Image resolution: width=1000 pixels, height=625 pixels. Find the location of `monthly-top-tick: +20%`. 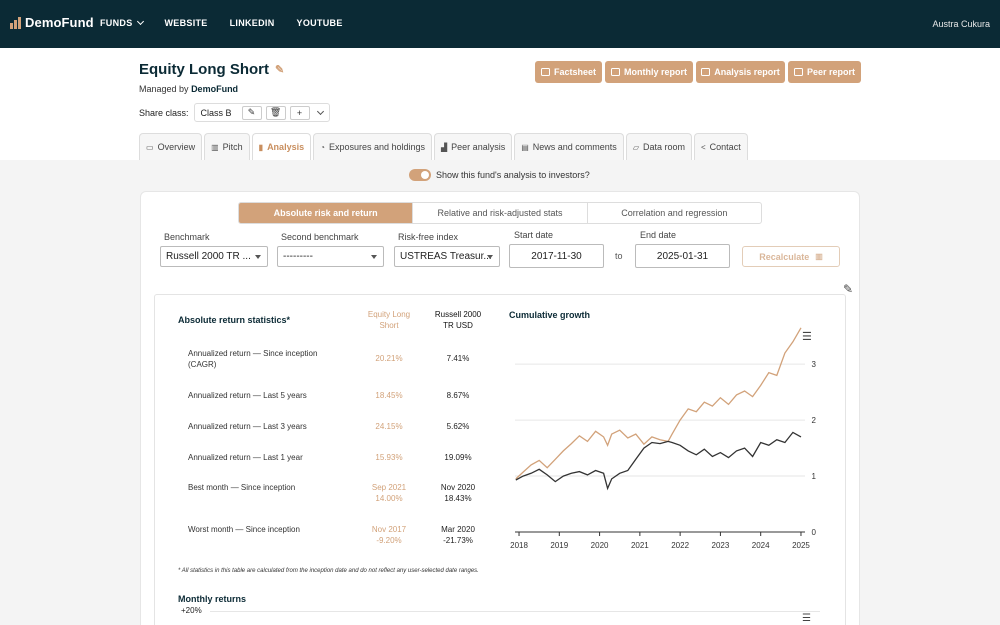

monthly-top-tick: +20% is located at coordinates (191, 610).